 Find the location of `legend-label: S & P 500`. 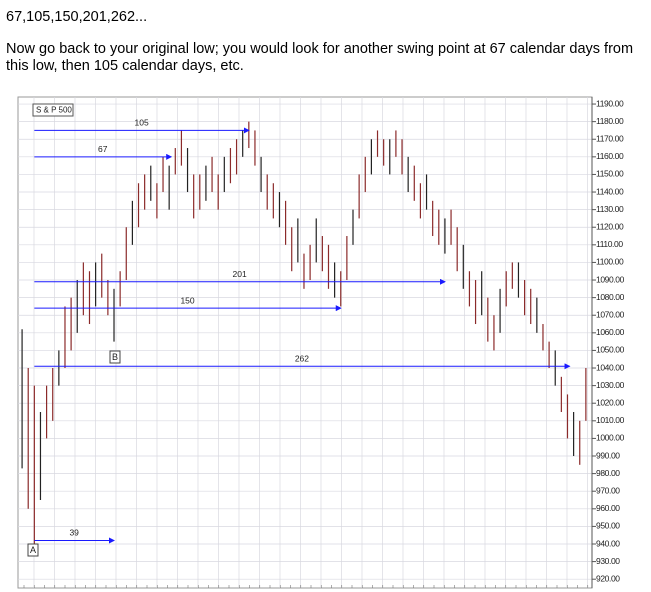

legend-label: S & P 500 is located at coordinates (54, 110).